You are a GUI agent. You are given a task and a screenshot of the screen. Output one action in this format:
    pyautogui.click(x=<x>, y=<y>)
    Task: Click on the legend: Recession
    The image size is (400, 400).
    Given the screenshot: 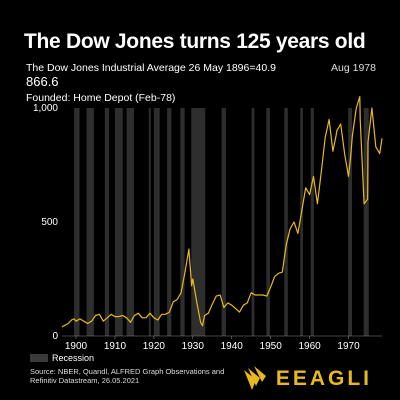 What is the action you would take?
    pyautogui.click(x=62, y=358)
    